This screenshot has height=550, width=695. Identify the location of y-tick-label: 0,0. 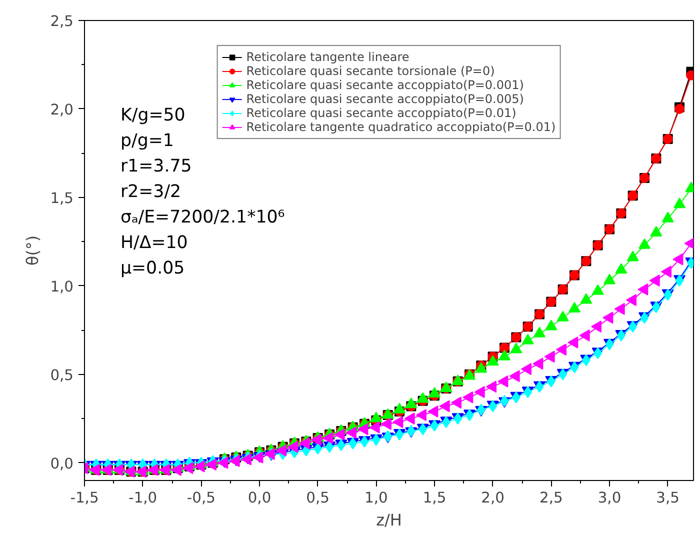
(62, 463).